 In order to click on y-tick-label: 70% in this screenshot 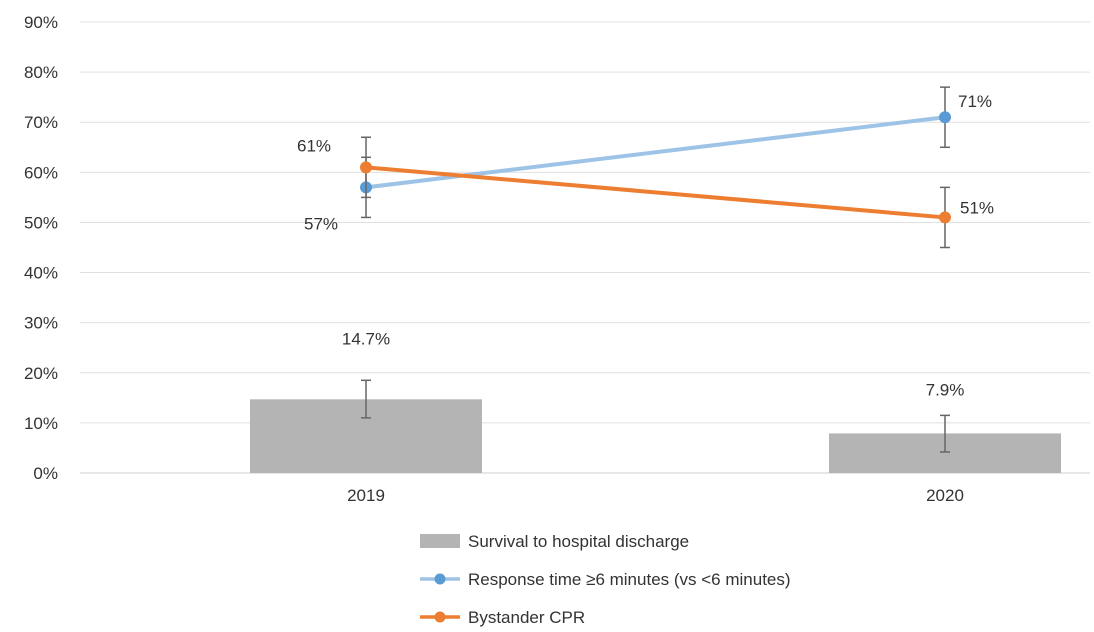, I will do `click(41, 122)`.